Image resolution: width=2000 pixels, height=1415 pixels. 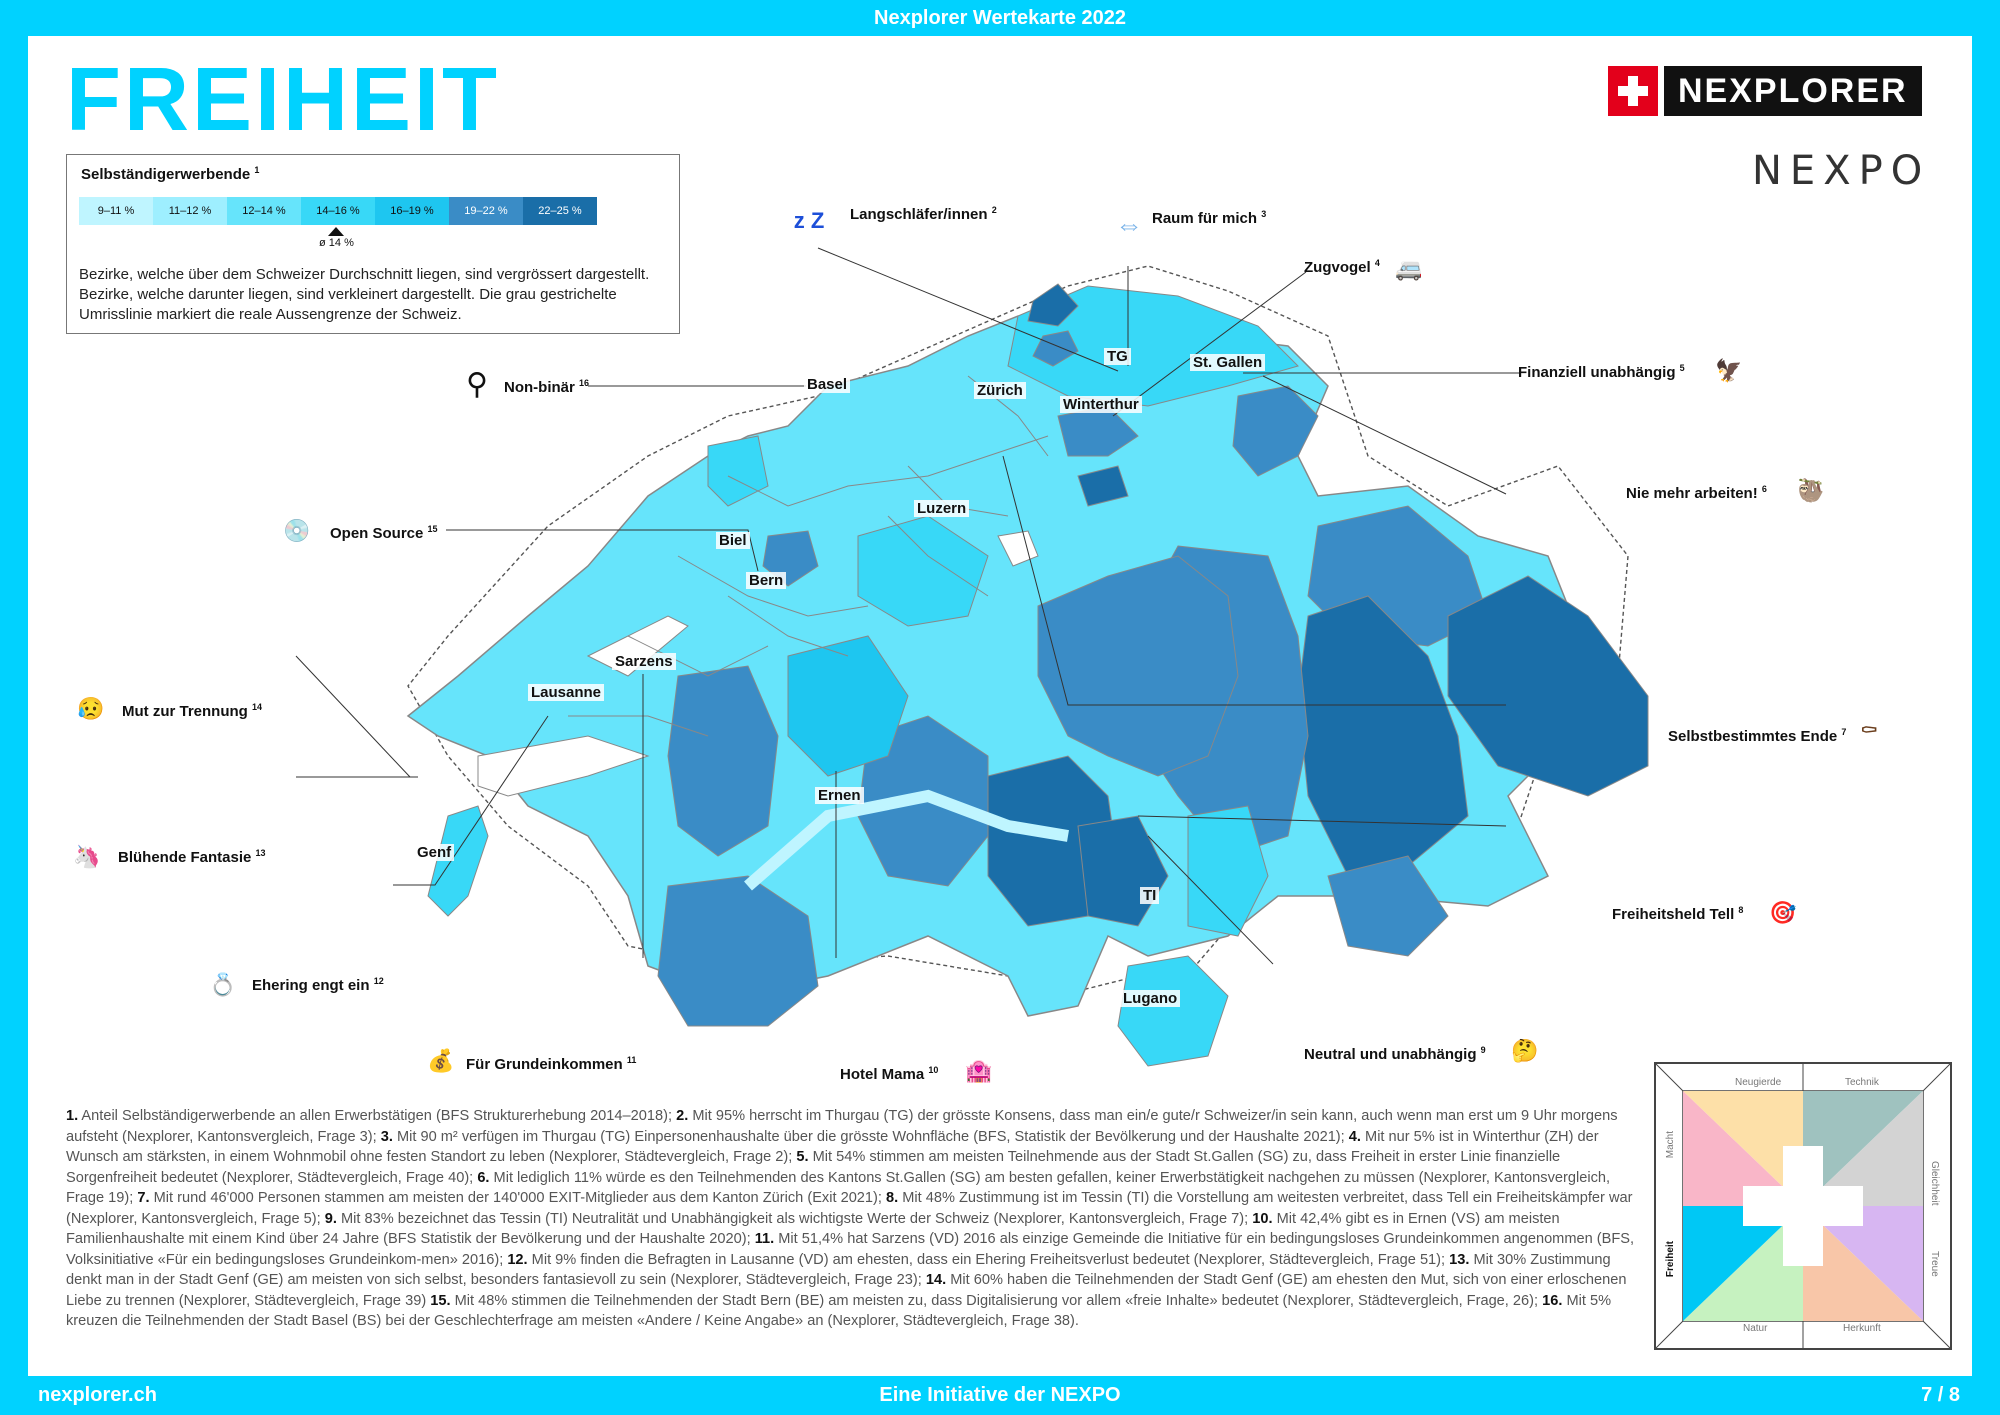 I want to click on lake-lucerne, so click(x=1018, y=548).